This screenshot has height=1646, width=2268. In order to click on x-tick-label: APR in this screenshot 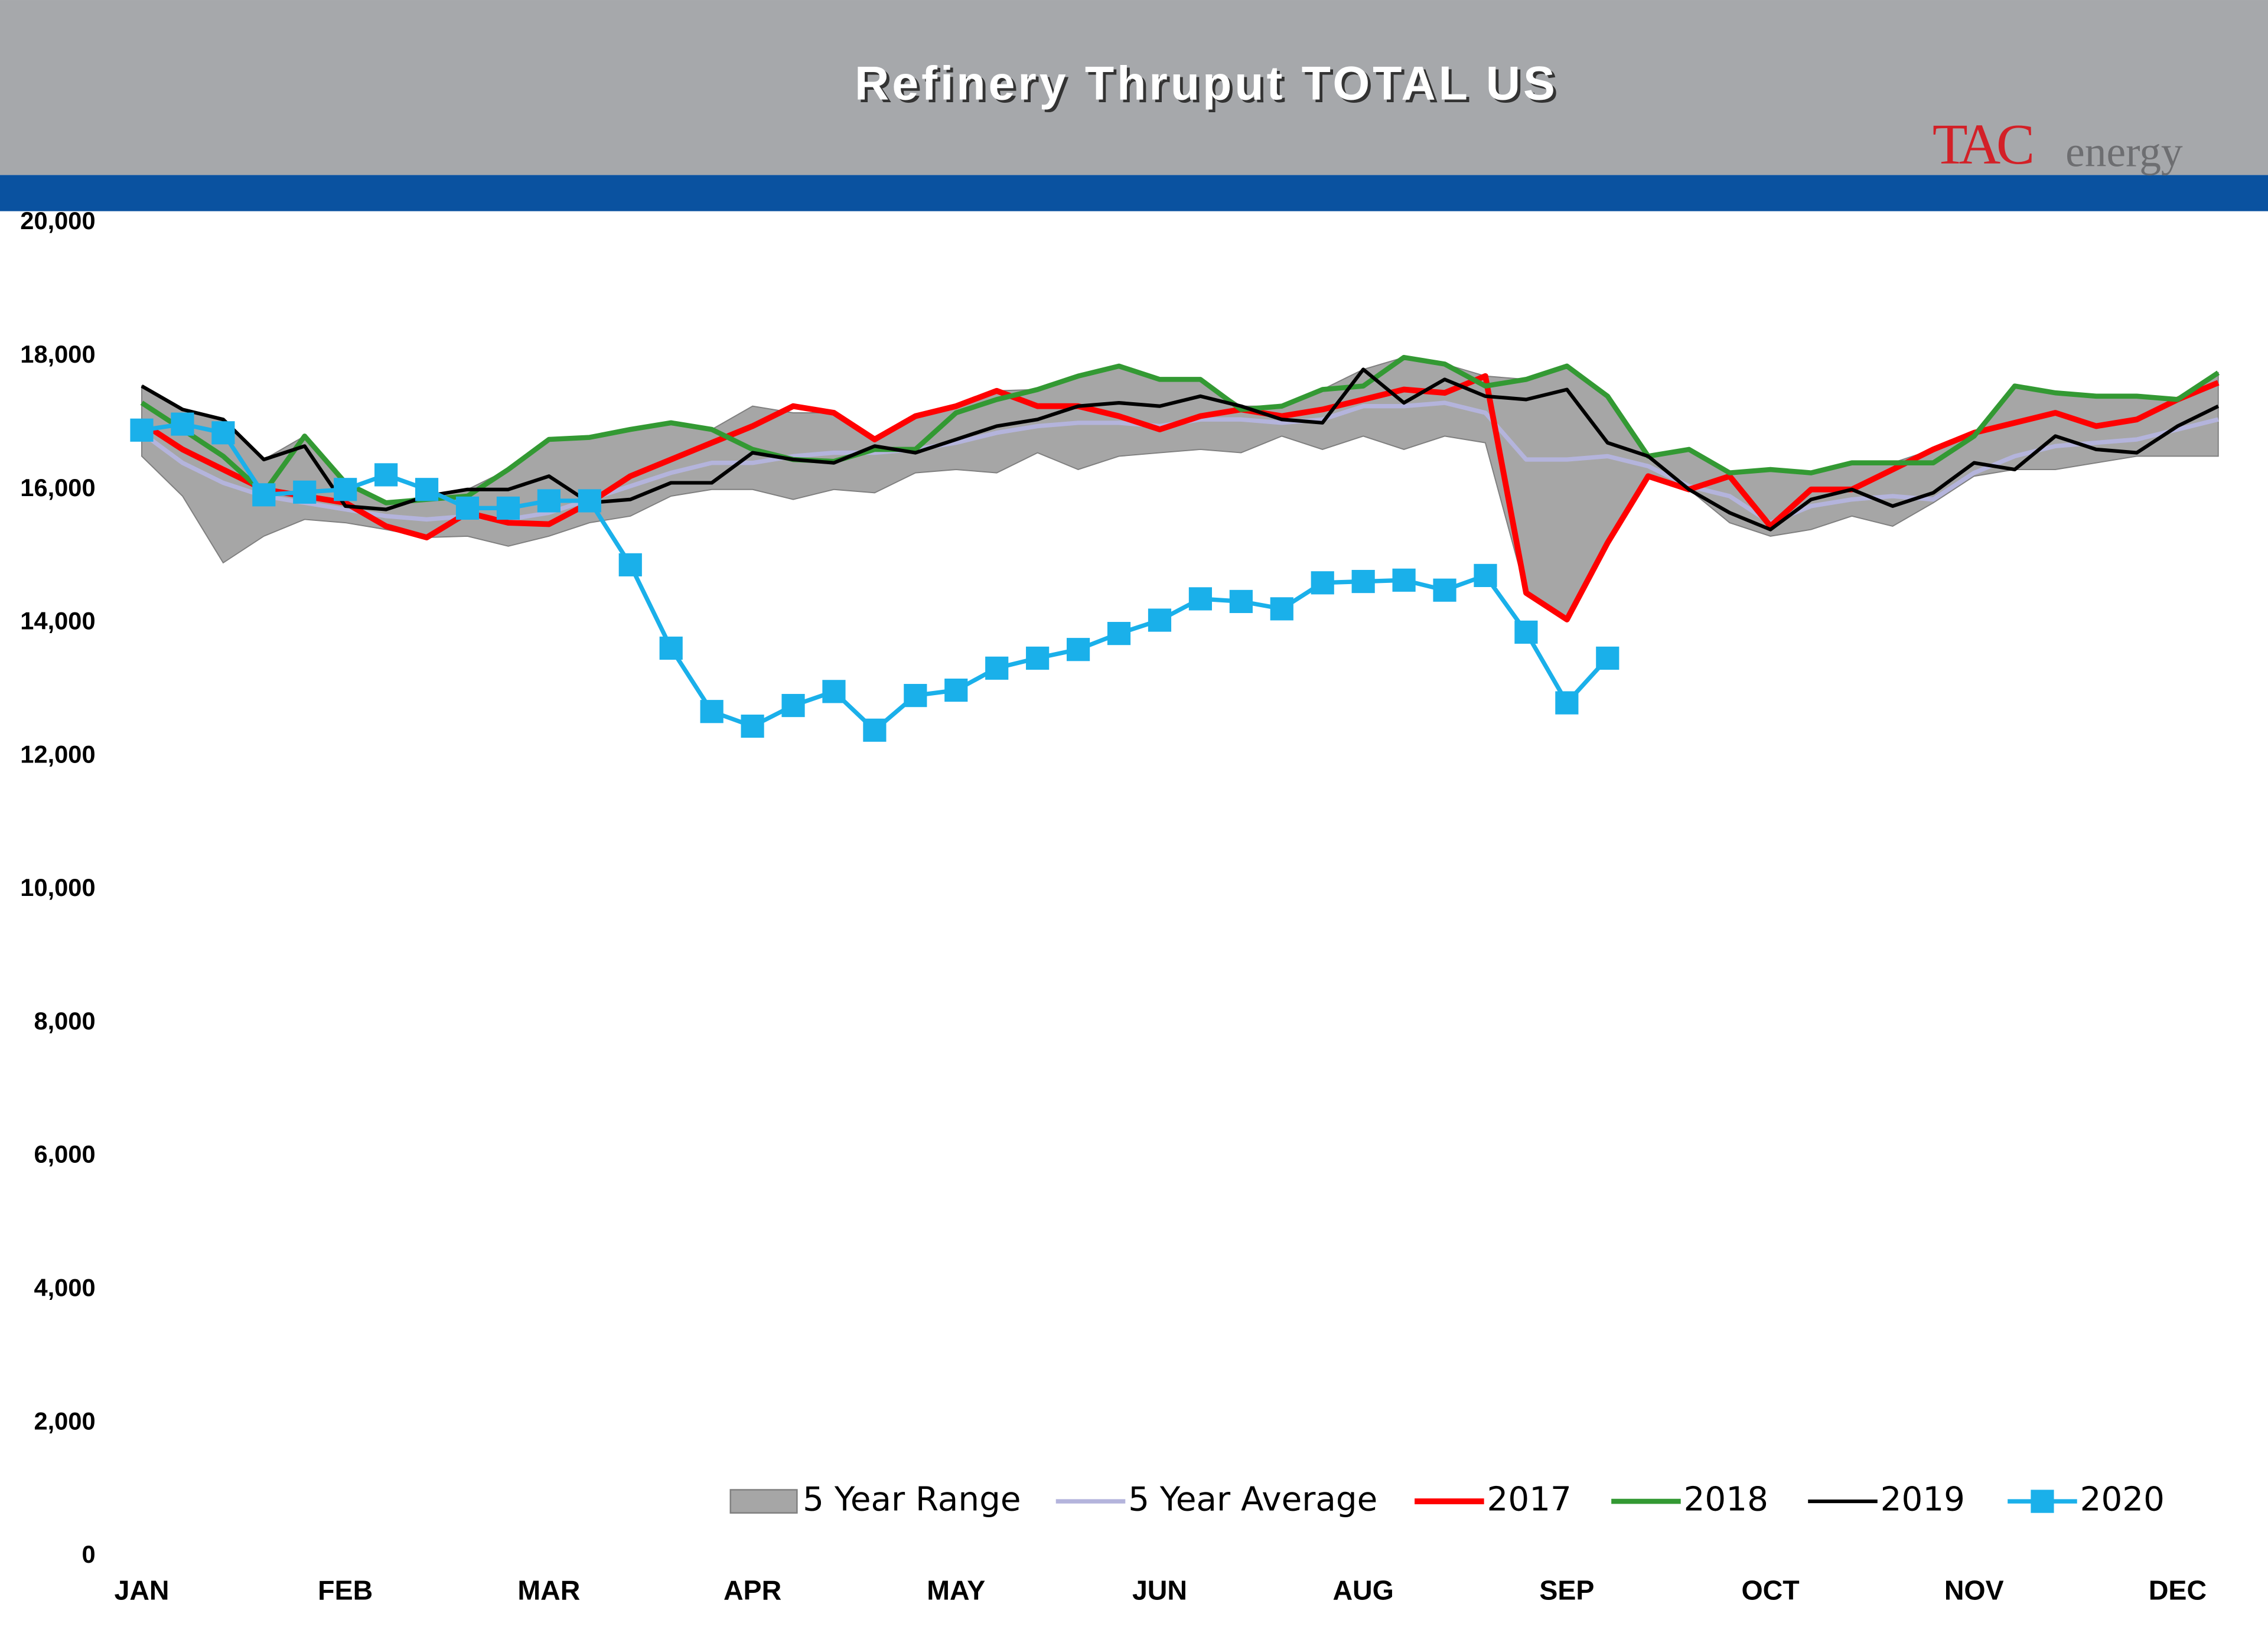, I will do `click(752, 1591)`.